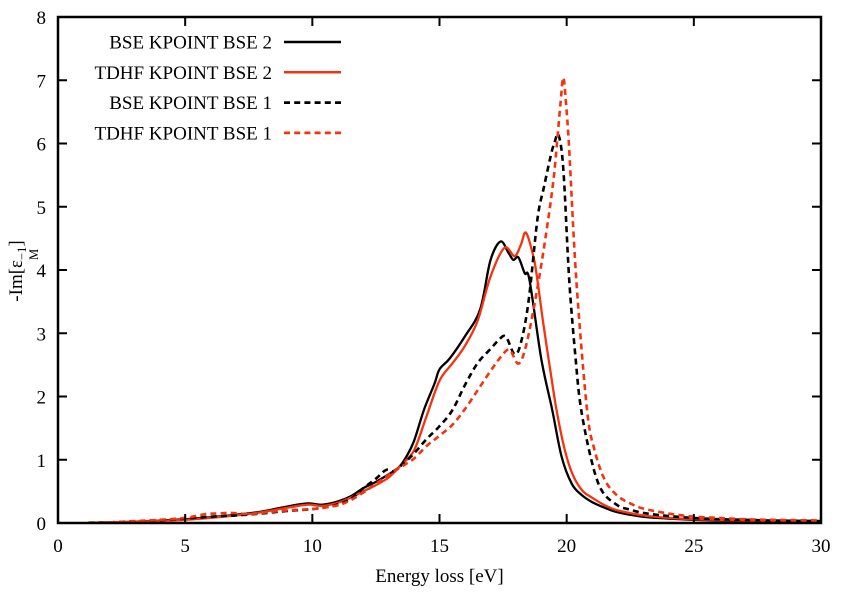  What do you see at coordinates (566, 546) in the screenshot?
I see `x-tick-label: 20` at bounding box center [566, 546].